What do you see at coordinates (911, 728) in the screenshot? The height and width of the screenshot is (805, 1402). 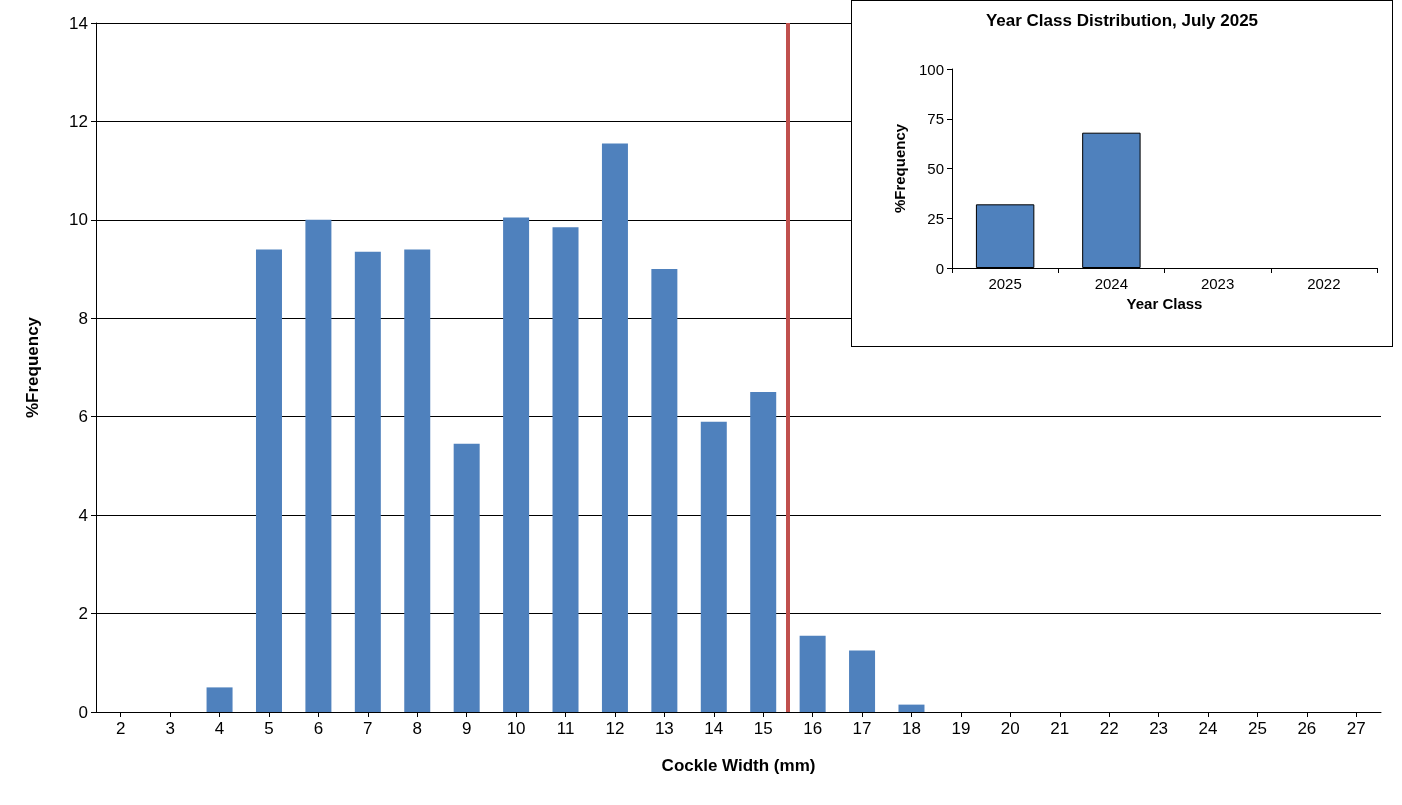 I see `x-tick-label: 18` at bounding box center [911, 728].